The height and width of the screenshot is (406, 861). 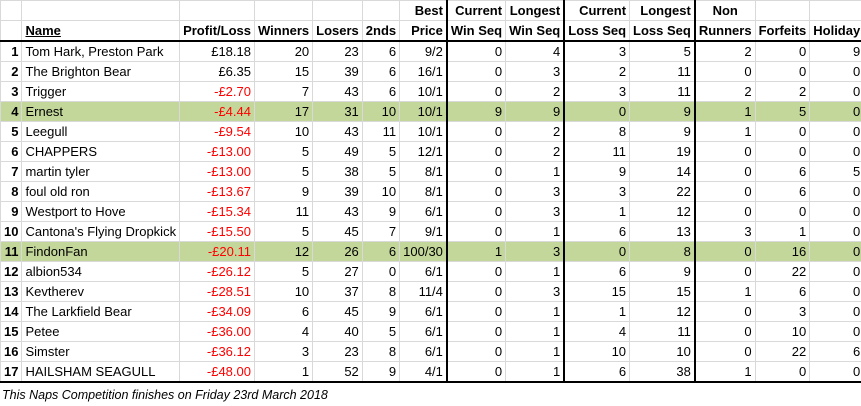 I want to click on longest-loss-seq-cell: 12, so click(x=662, y=311).